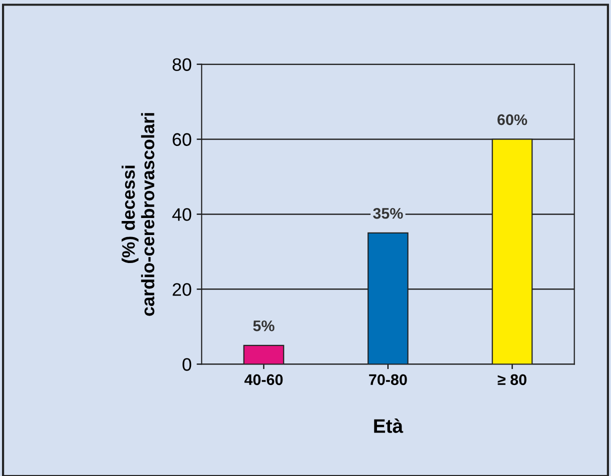 This screenshot has width=611, height=476. Describe the element at coordinates (182, 289) in the screenshot. I see `y-tick-label: 20` at that location.